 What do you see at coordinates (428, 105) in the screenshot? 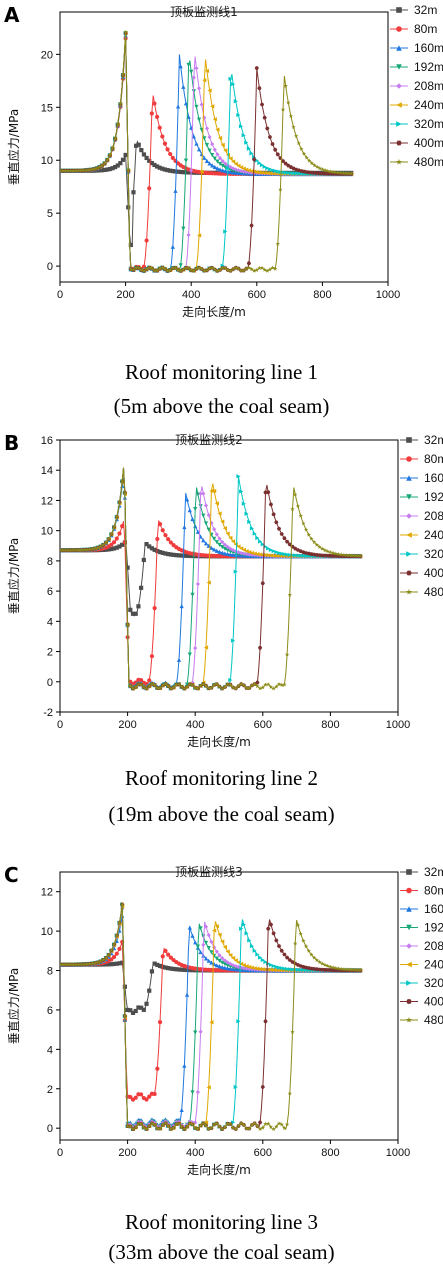
I see `legend-label: 240m` at bounding box center [428, 105].